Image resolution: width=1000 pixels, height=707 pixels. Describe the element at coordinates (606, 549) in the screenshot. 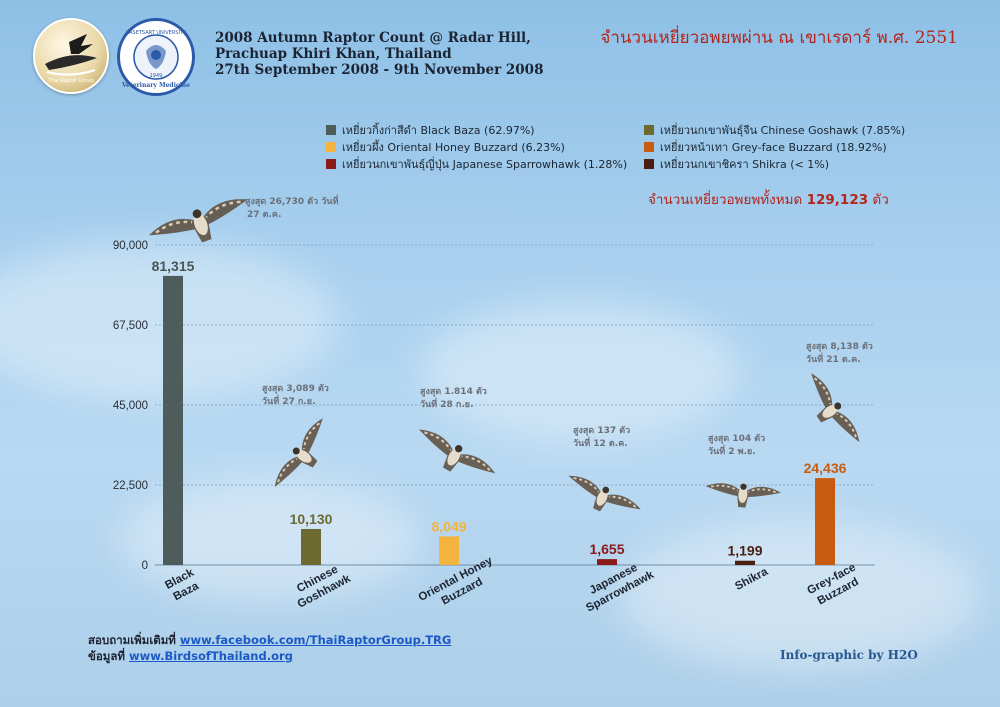

I see `bar-value-label: 1,655` at that location.